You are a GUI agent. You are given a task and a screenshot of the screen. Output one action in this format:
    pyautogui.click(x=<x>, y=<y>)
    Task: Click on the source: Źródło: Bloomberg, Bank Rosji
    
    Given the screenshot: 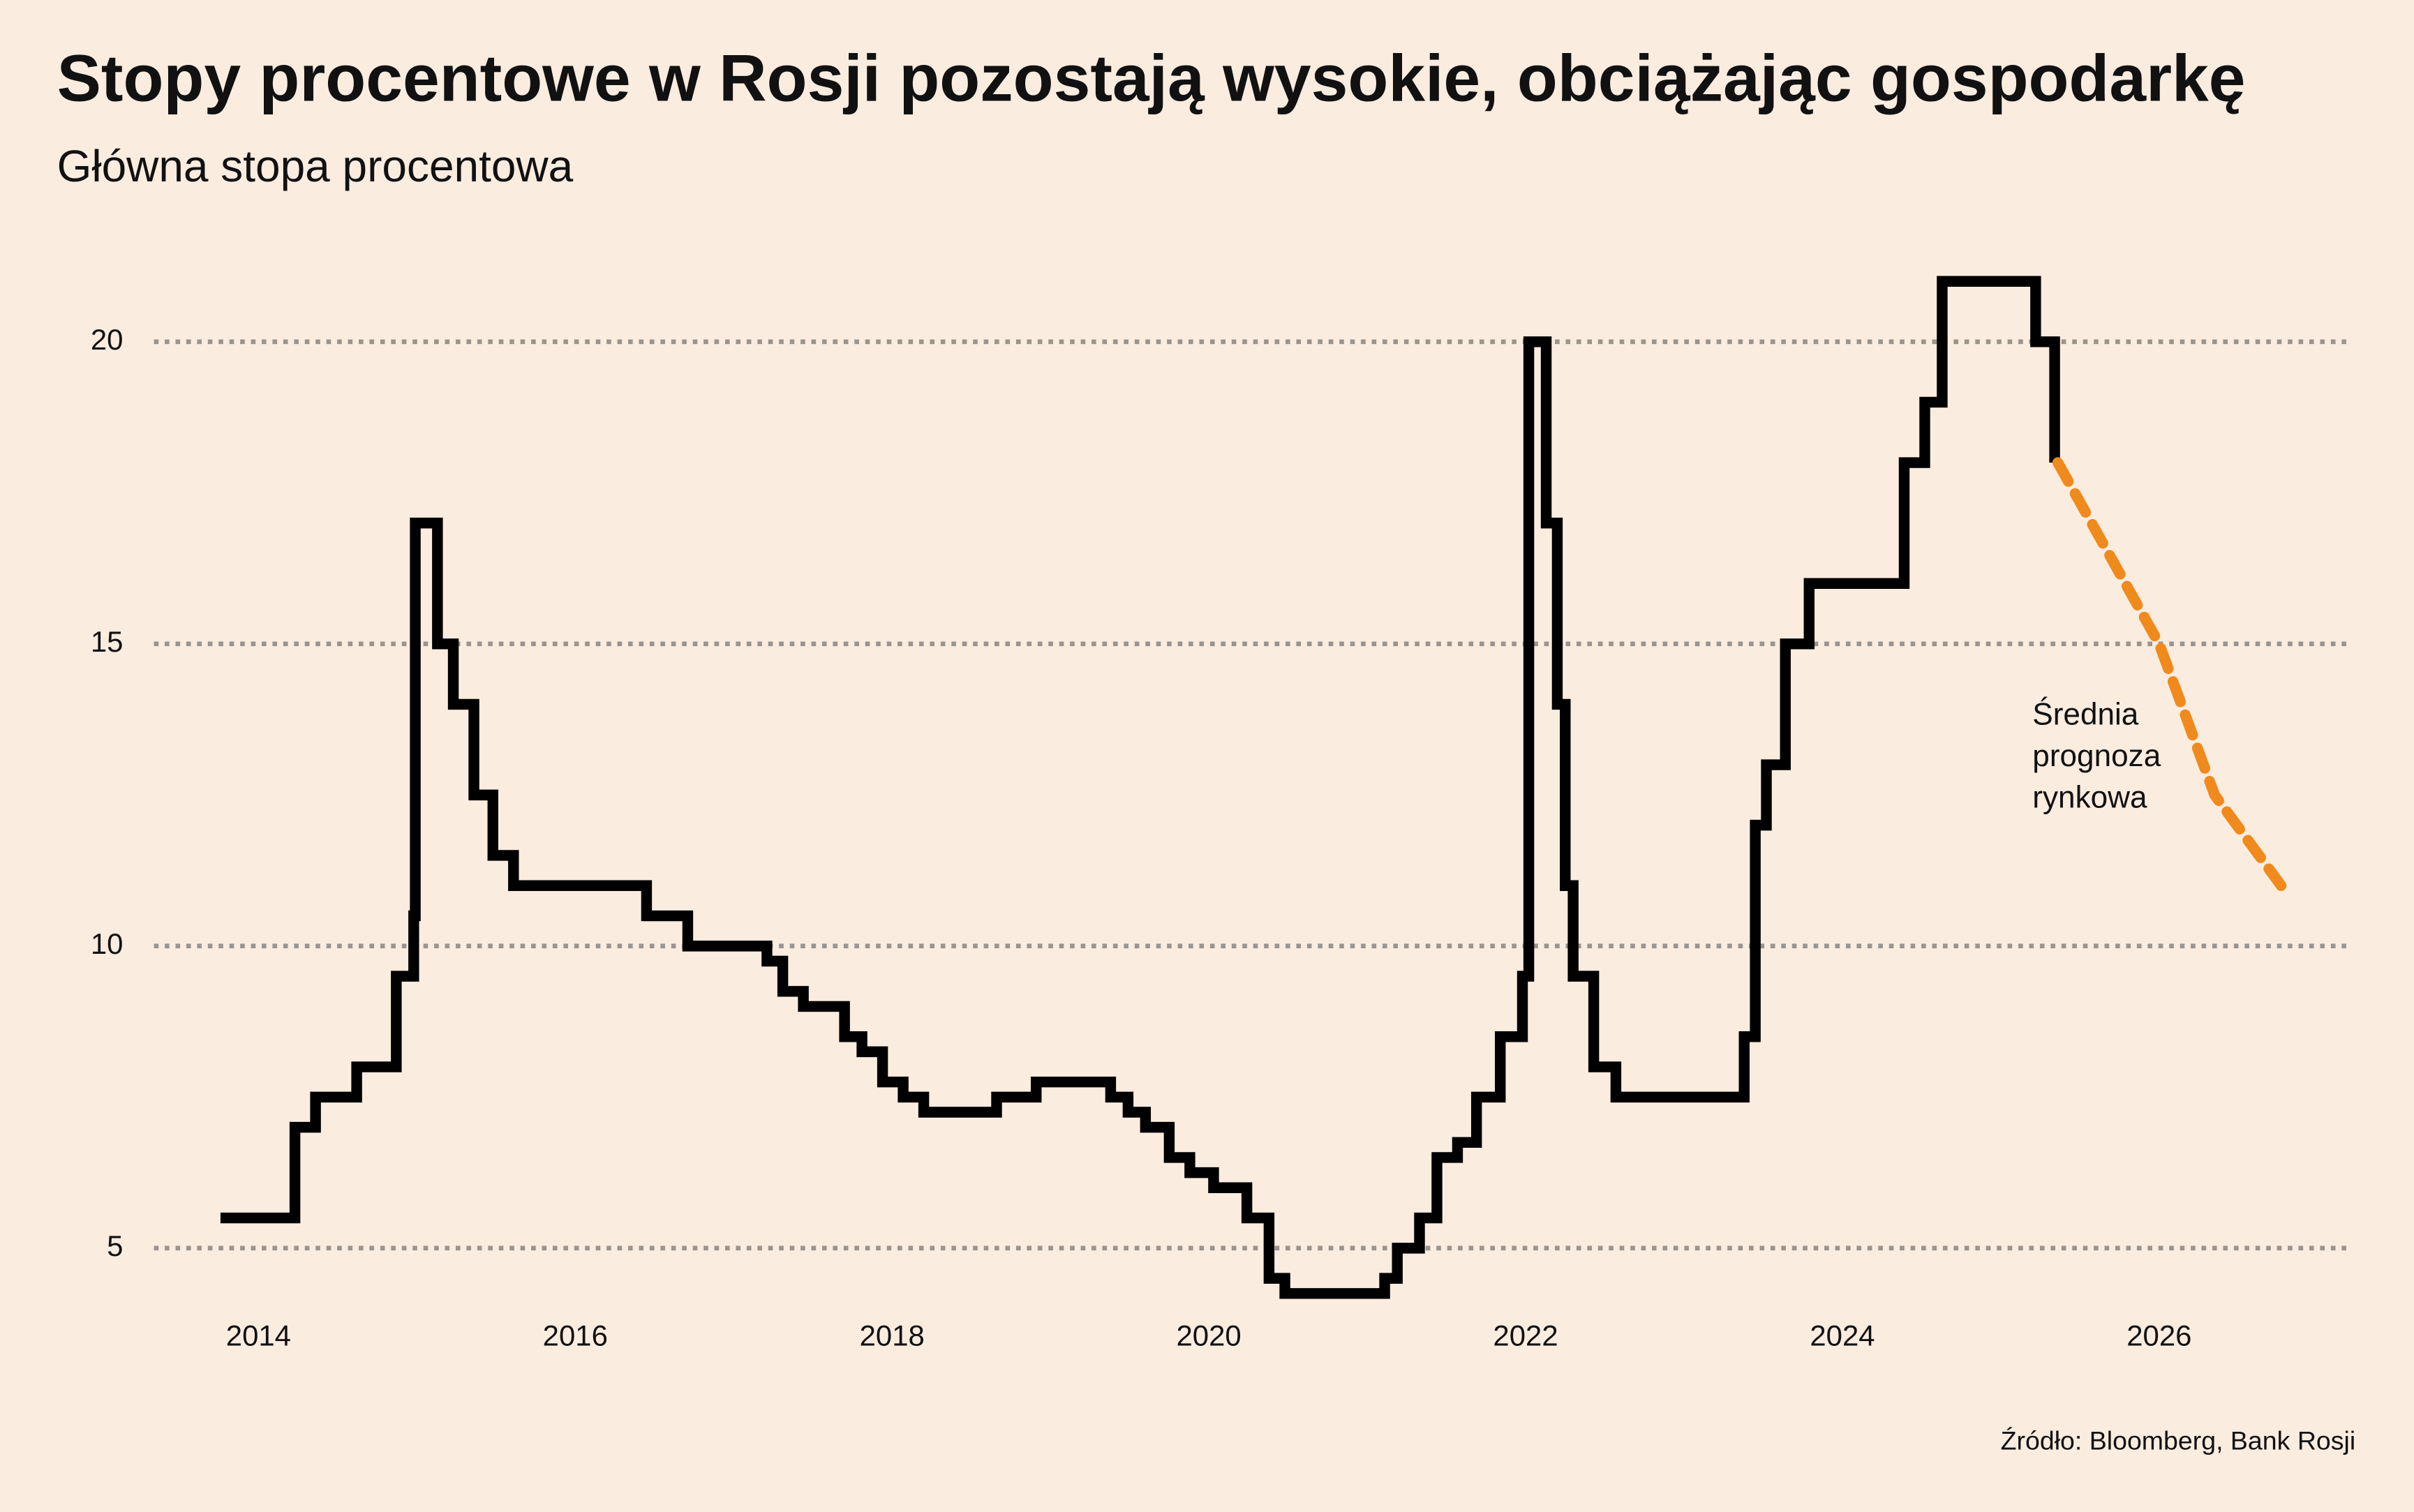 What is the action you would take?
    pyautogui.click(x=2178, y=1440)
    